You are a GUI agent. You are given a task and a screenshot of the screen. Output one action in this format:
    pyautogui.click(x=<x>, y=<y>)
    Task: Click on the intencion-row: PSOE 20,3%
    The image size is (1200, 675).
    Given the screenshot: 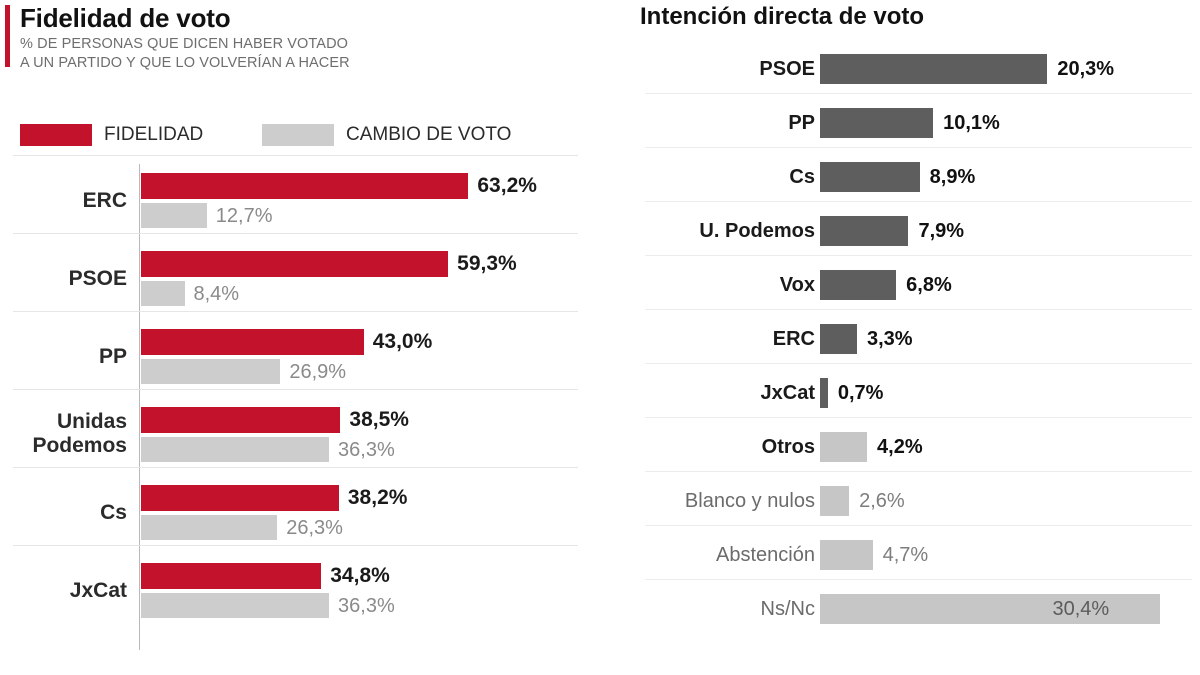 What is the action you would take?
    pyautogui.click(x=900, y=71)
    